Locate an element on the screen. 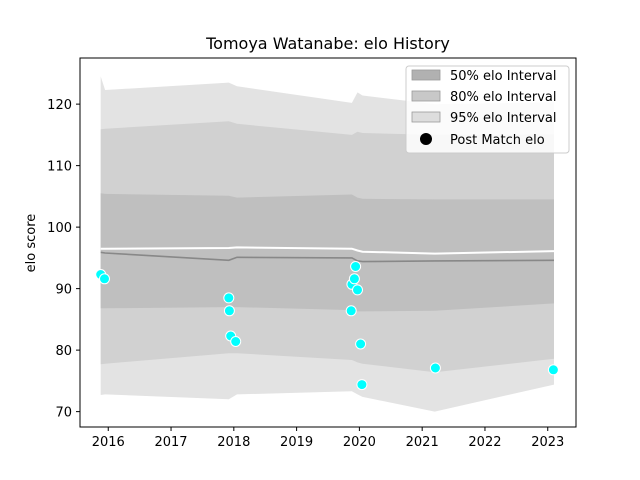  x-tick-label: 2017 is located at coordinates (170, 442).